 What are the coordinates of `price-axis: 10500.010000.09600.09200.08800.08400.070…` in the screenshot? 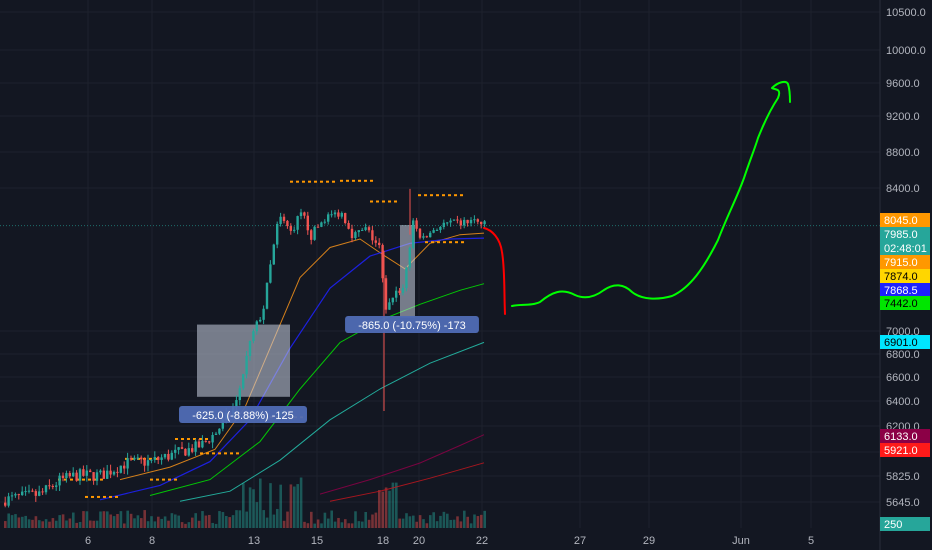 It's located at (906, 258).